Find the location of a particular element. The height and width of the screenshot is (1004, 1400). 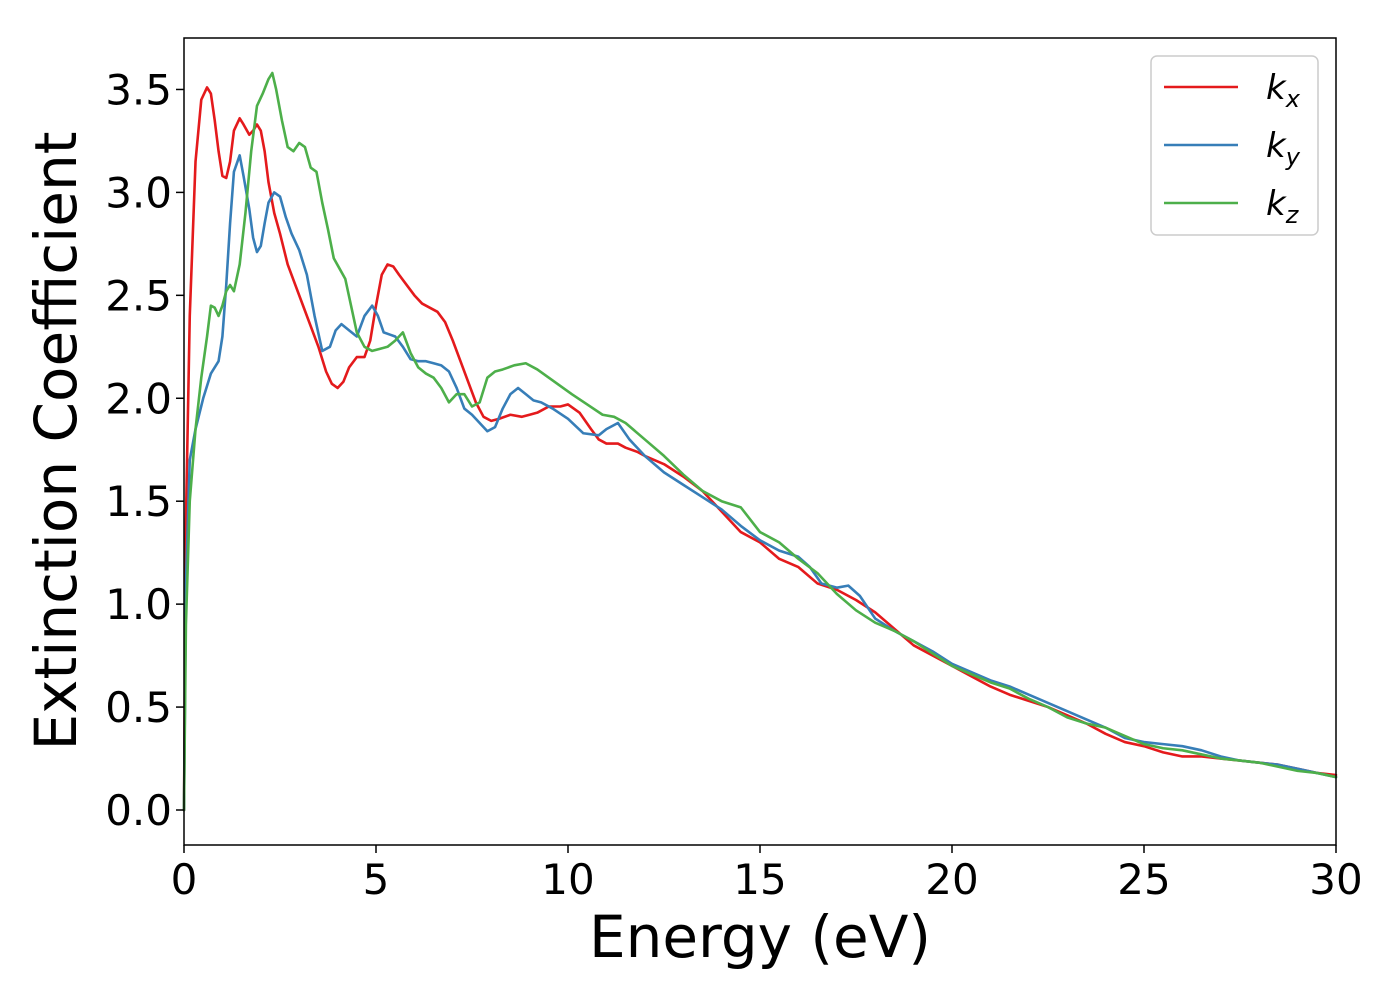

x-tick-label: 15 is located at coordinates (759, 879).